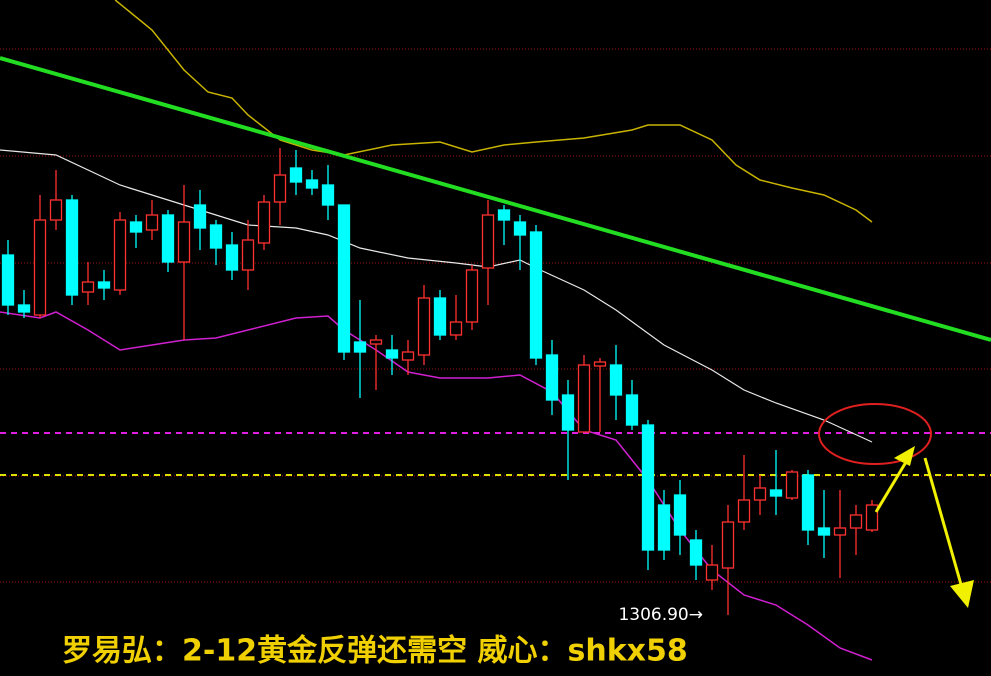  I want to click on highlight-ellipse, so click(875, 434).